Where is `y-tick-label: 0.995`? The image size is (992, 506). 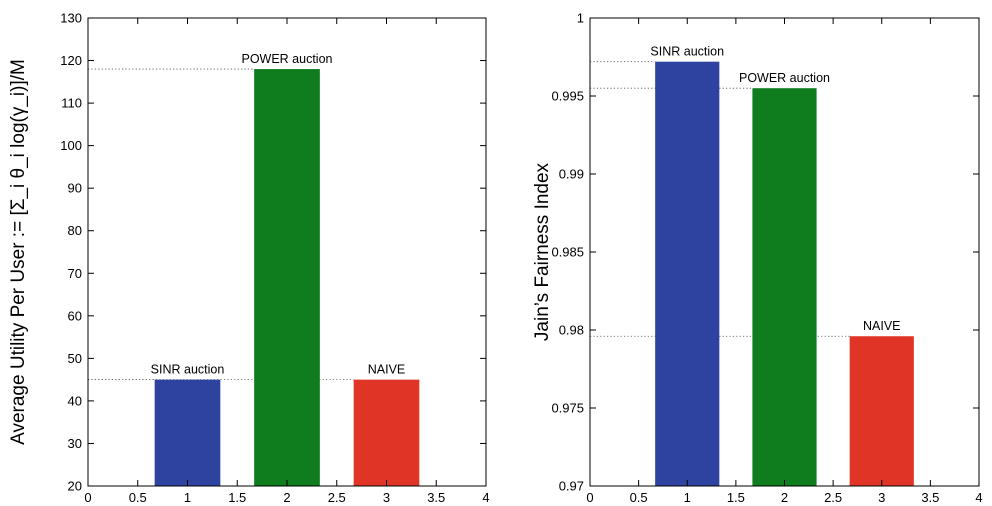
y-tick-label: 0.995 is located at coordinates (567, 96).